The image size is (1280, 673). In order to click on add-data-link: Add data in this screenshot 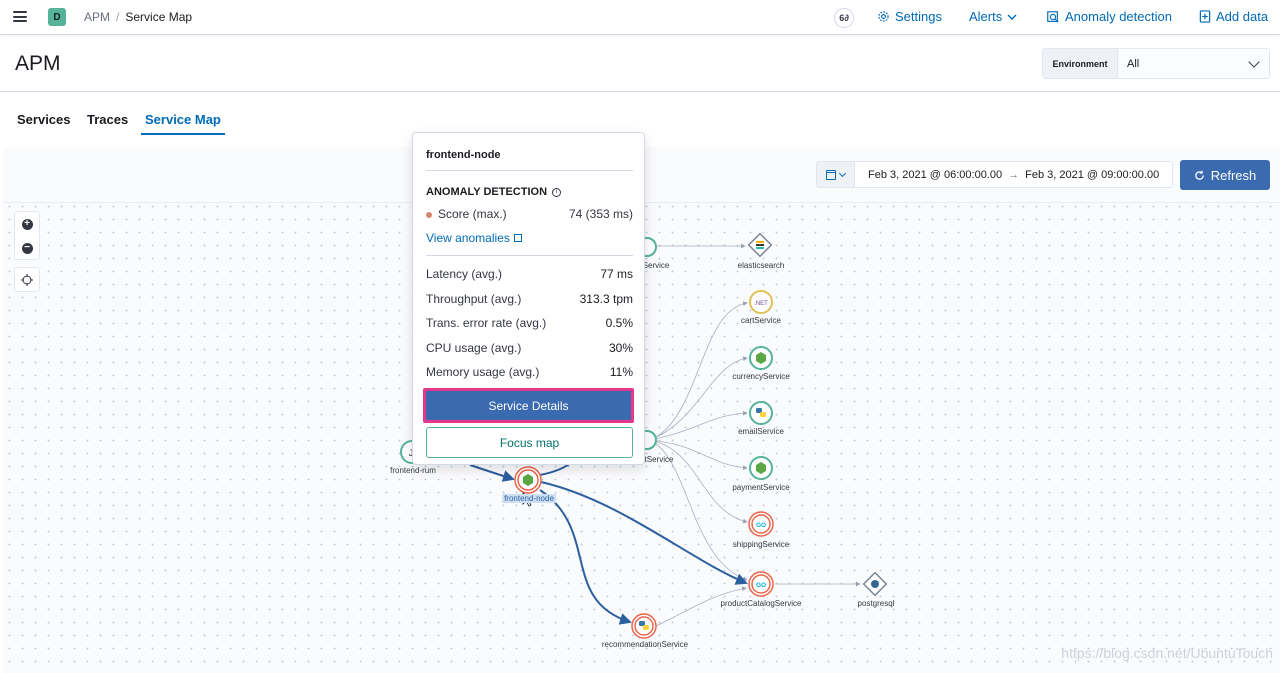, I will do `click(1233, 16)`.